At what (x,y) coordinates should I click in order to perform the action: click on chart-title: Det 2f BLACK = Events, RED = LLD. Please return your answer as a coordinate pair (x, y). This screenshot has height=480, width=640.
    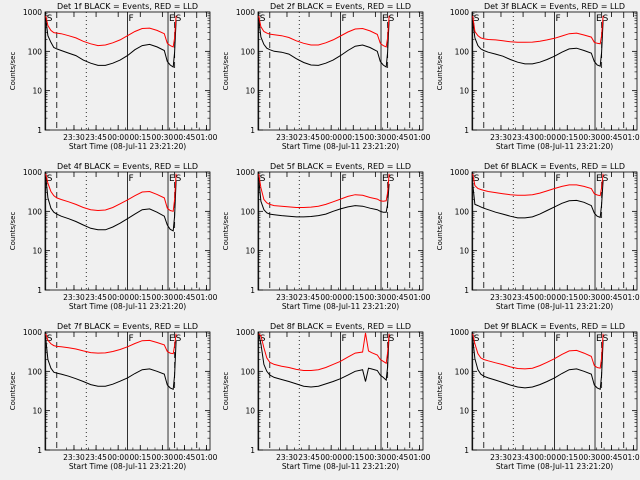
    Looking at the image, I should click on (340, 6).